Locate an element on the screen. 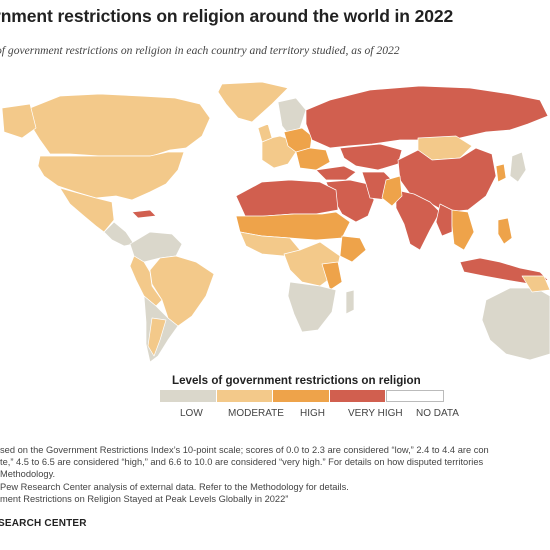  region-cuba is located at coordinates (144, 214).